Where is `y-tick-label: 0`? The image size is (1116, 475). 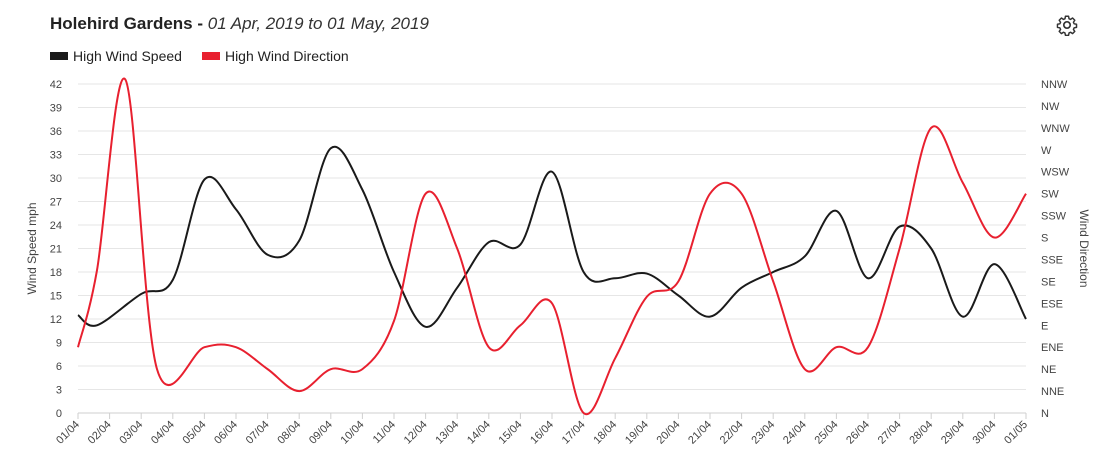
y-tick-label: 0 is located at coordinates (59, 414).